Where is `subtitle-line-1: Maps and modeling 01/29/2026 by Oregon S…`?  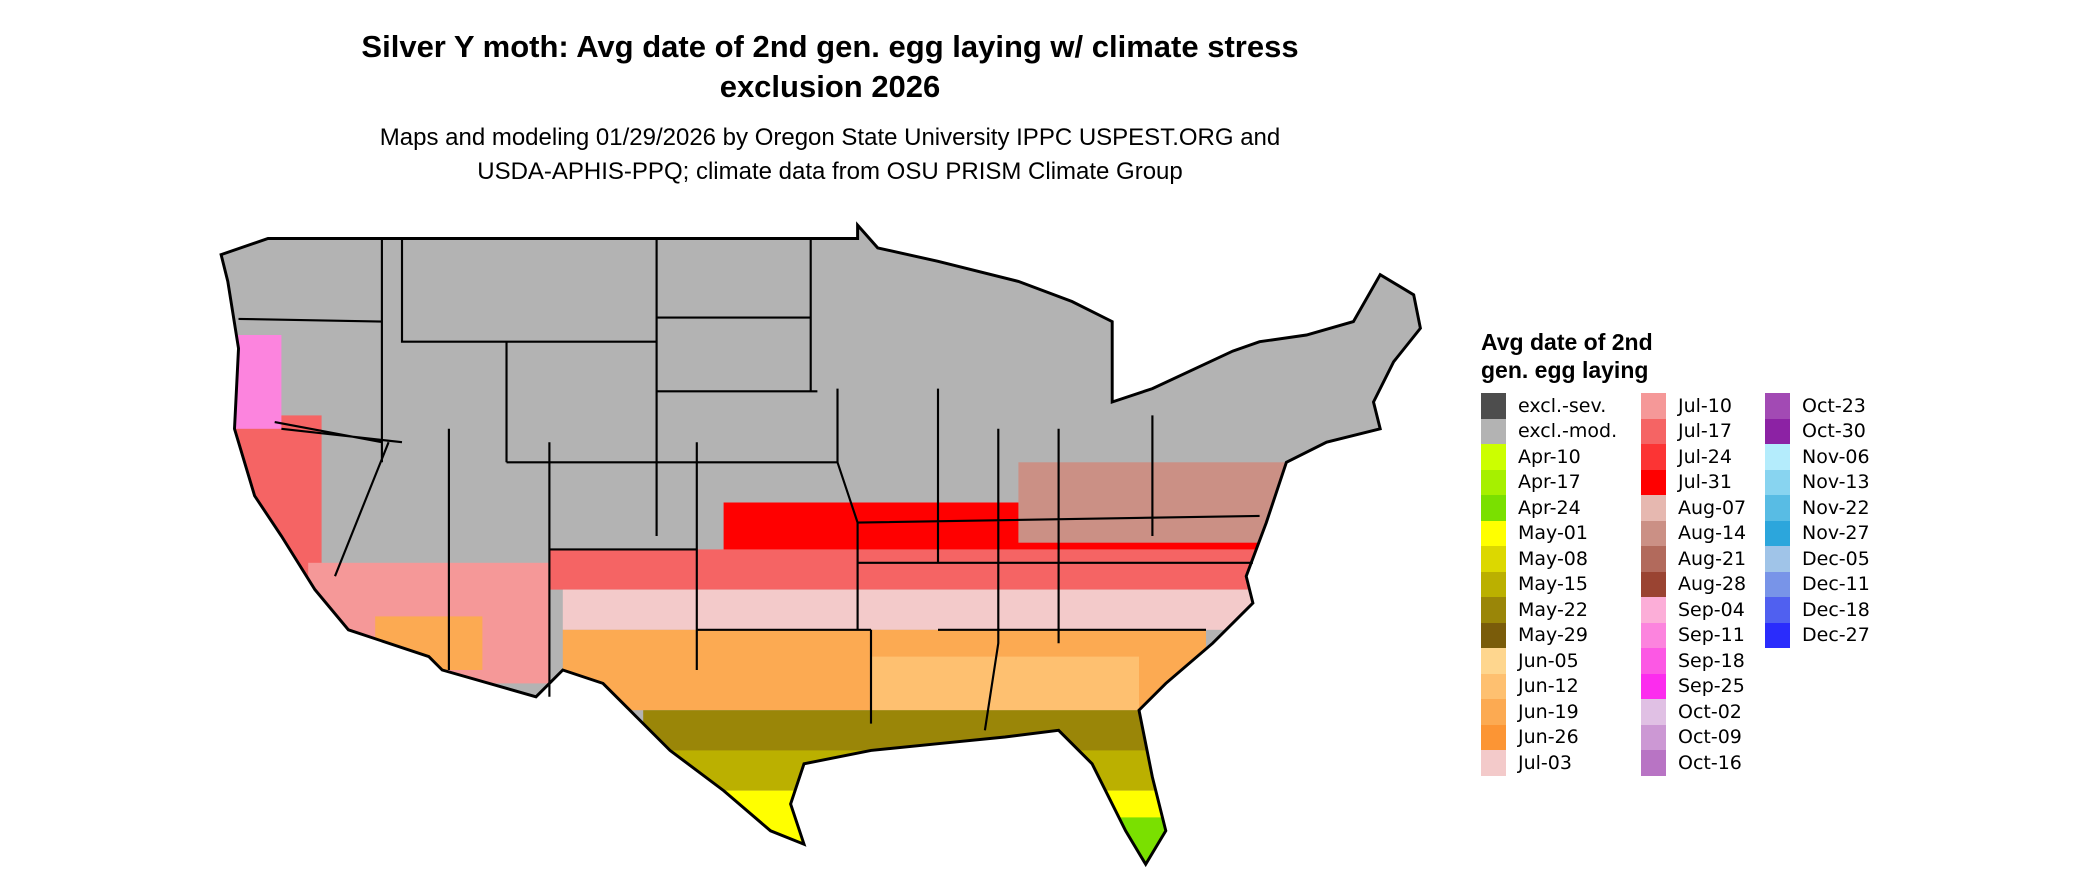 subtitle-line-1: Maps and modeling 01/29/2026 by Oregon S… is located at coordinates (830, 137).